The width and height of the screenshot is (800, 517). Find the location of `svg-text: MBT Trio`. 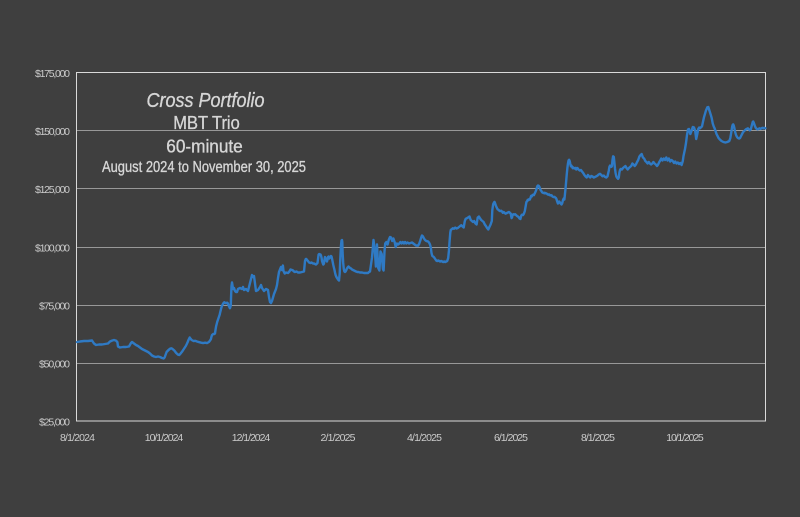

svg-text: MBT Trio is located at coordinates (206, 122).